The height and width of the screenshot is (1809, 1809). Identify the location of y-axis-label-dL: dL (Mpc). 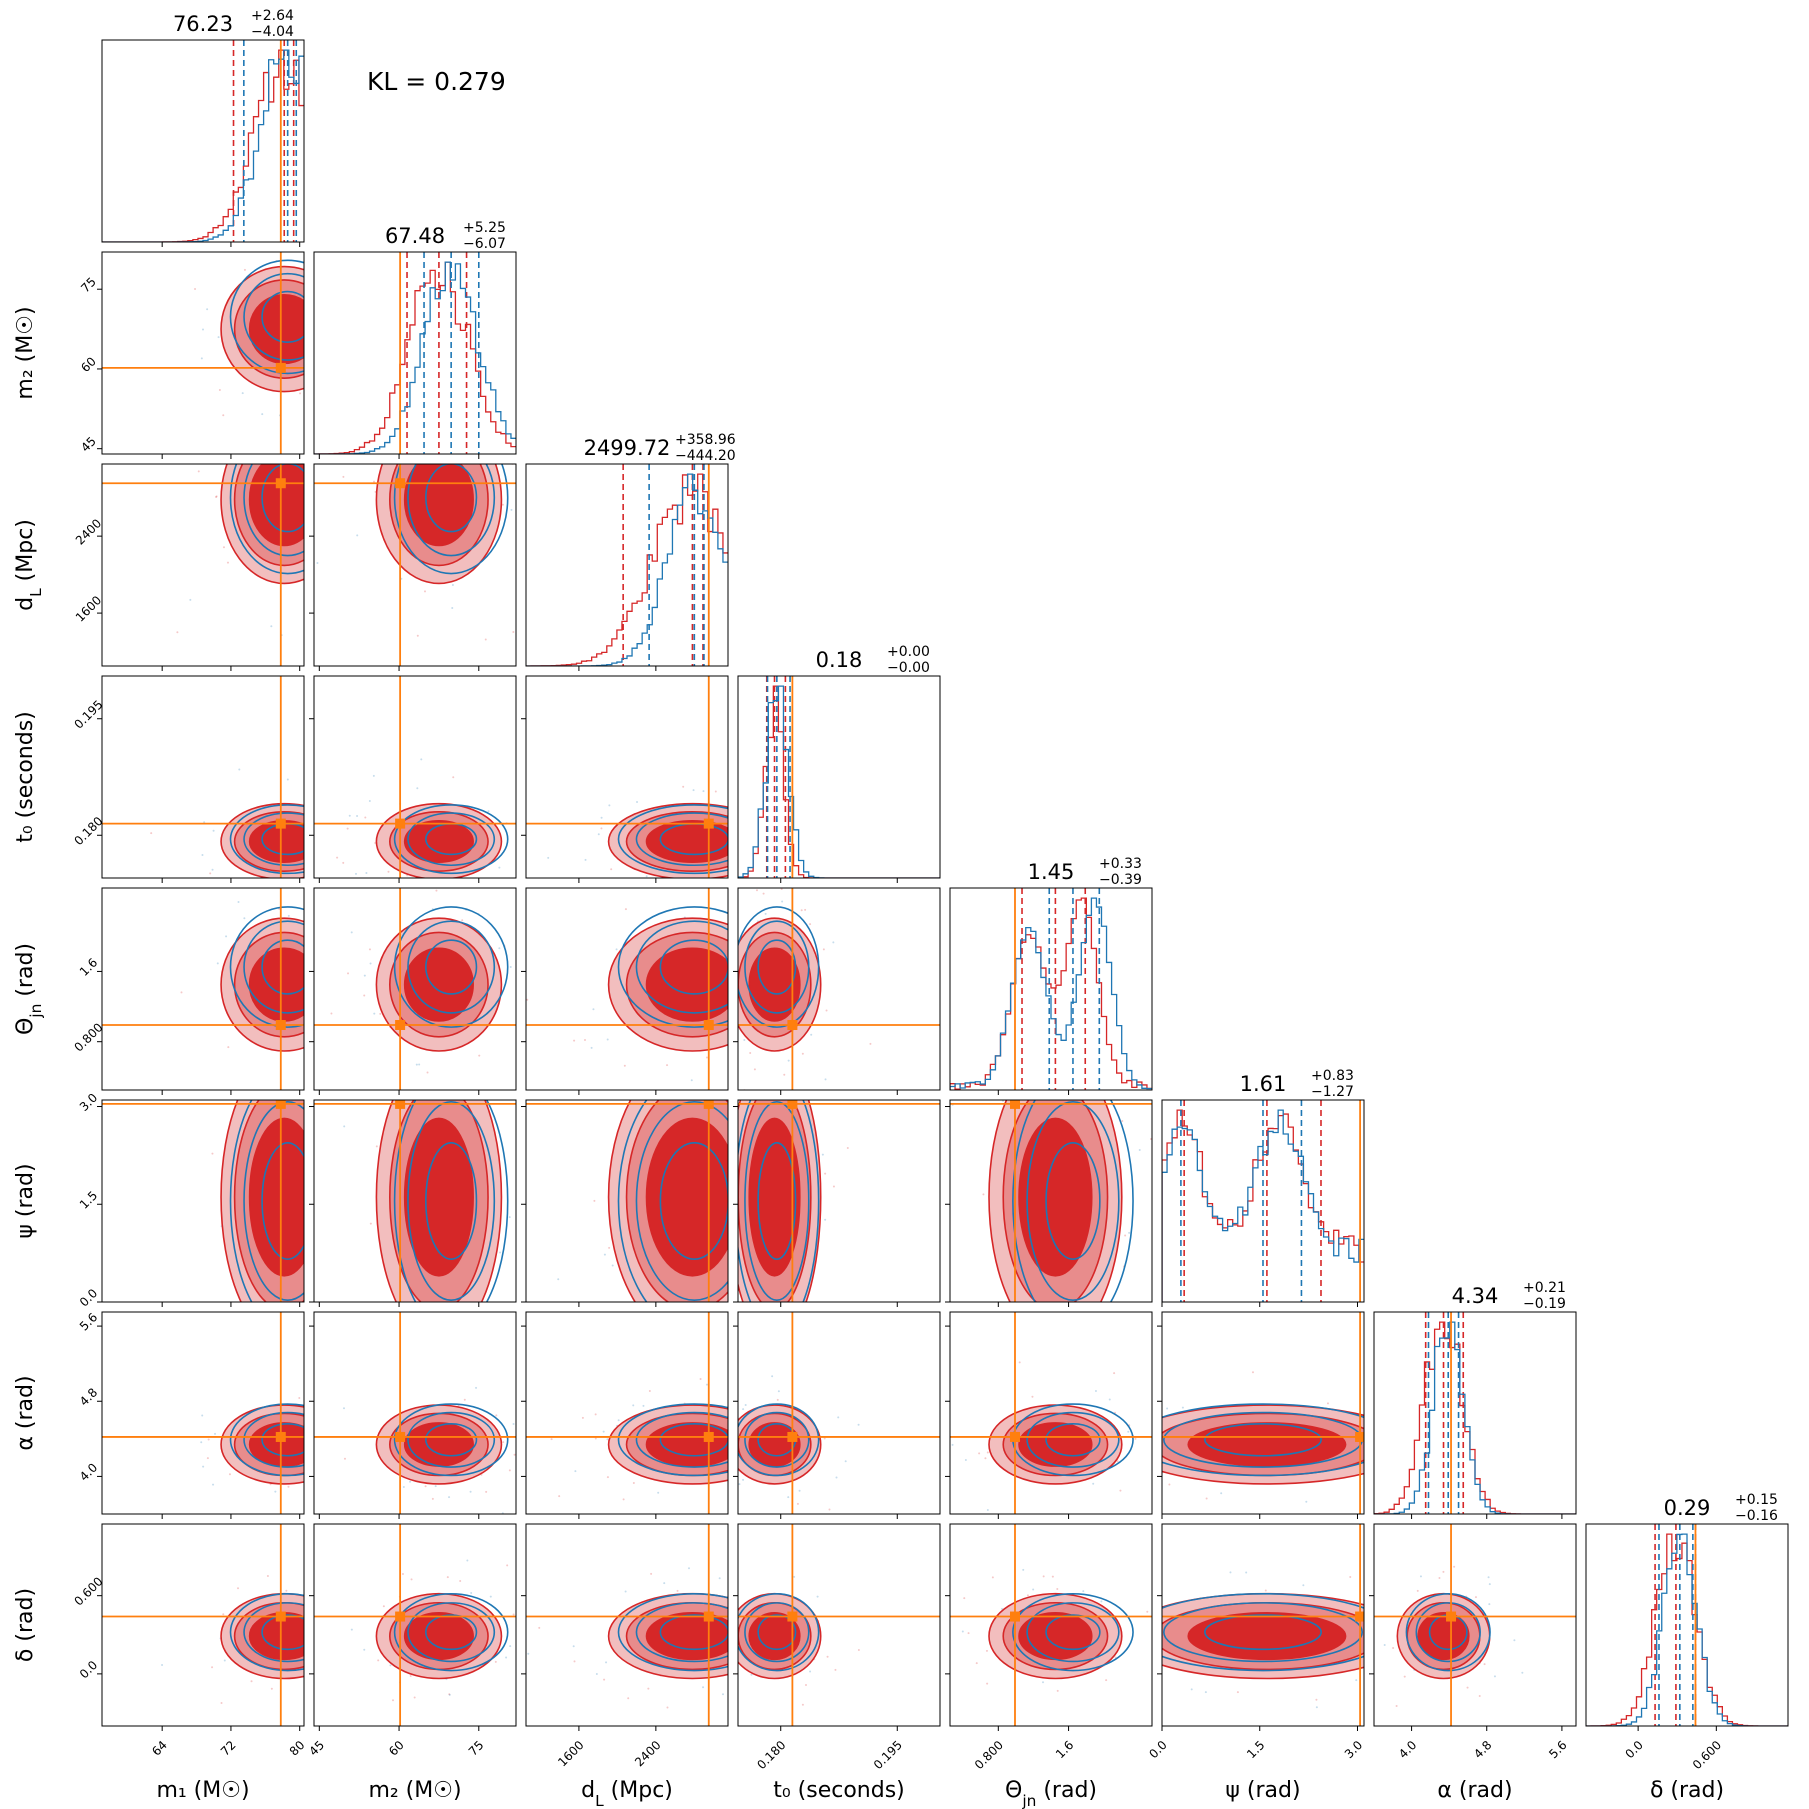
(29, 565).